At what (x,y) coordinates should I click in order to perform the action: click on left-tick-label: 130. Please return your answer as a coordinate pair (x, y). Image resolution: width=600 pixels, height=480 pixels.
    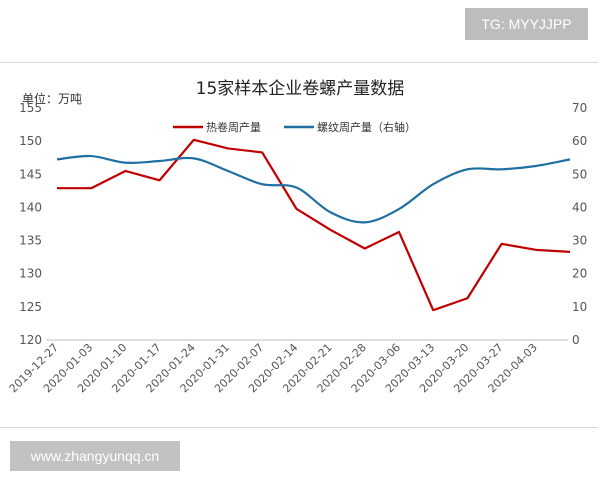
    Looking at the image, I should click on (30, 274).